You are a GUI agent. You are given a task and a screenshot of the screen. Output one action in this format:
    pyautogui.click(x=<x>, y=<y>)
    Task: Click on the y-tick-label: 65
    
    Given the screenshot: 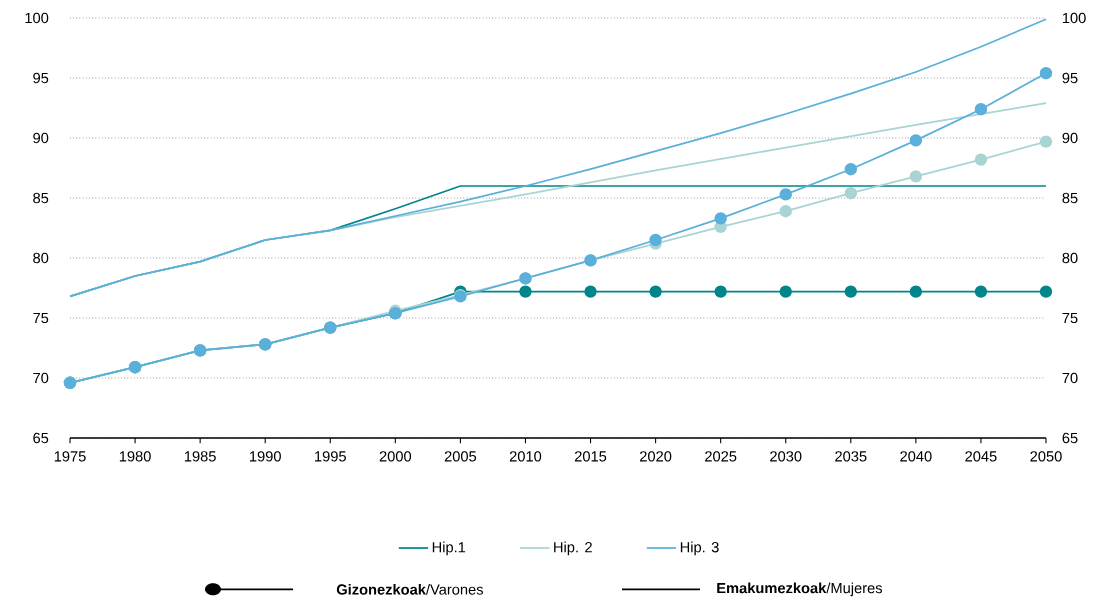 What is the action you would take?
    pyautogui.click(x=41, y=438)
    